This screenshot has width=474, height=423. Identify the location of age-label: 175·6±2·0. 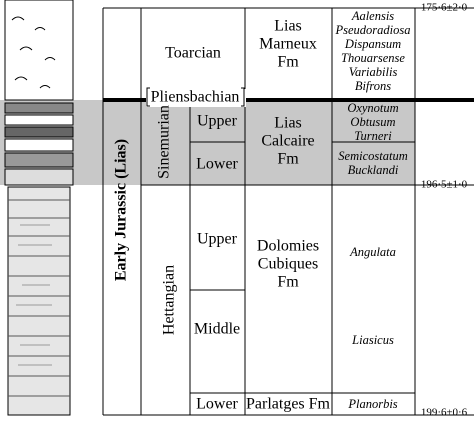
(444, 8).